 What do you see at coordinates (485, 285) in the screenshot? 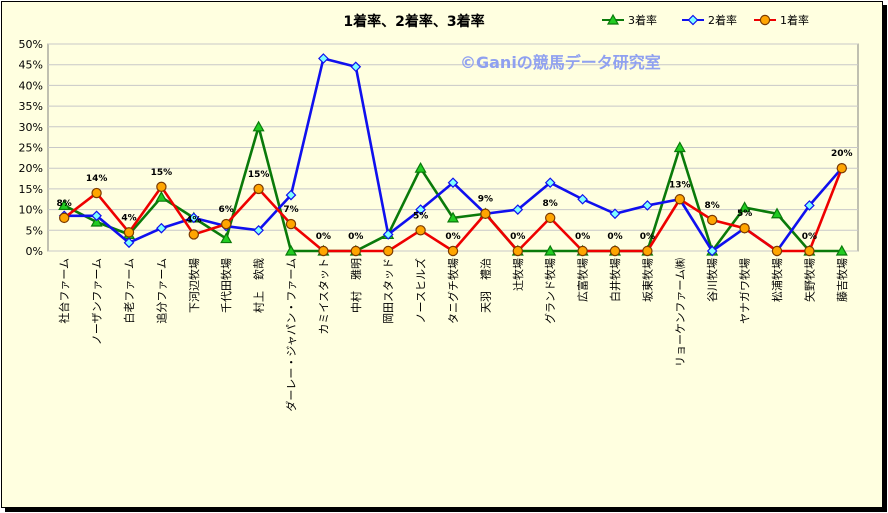
I see `x-tick-label: 天羽 禮治` at bounding box center [485, 285].